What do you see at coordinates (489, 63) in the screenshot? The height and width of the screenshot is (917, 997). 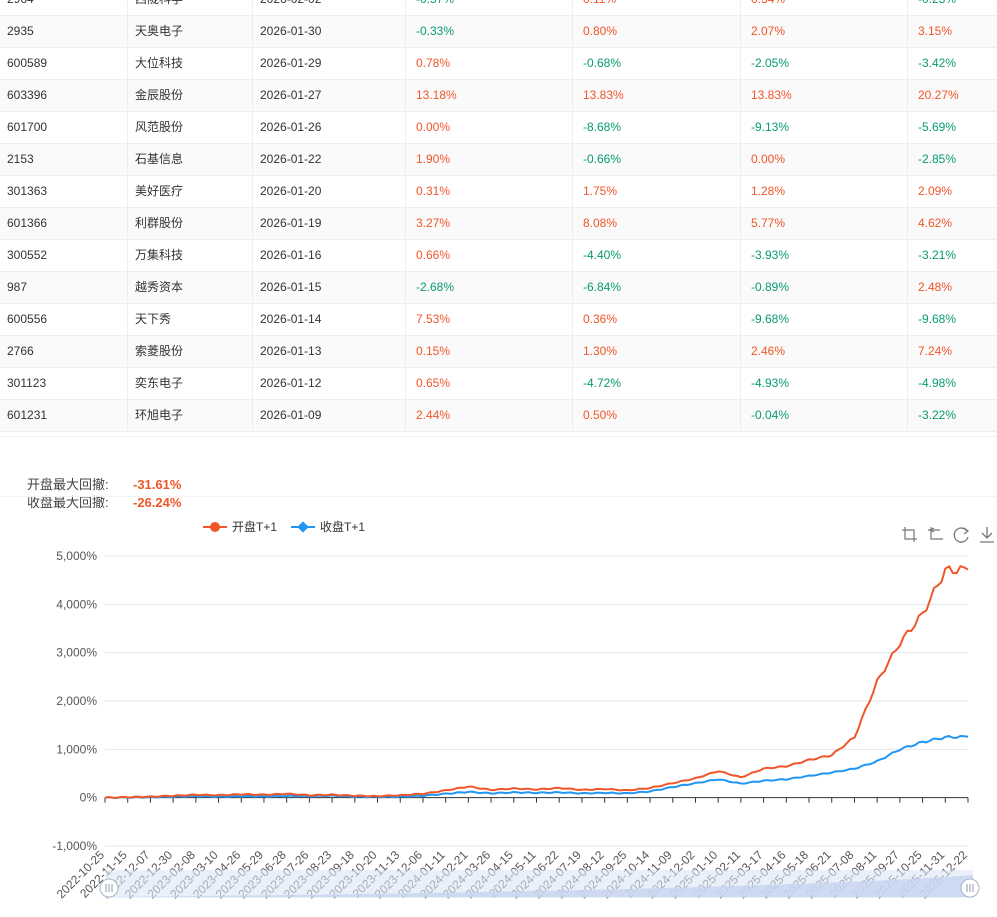 I see `return-cell: 0.78%` at bounding box center [489, 63].